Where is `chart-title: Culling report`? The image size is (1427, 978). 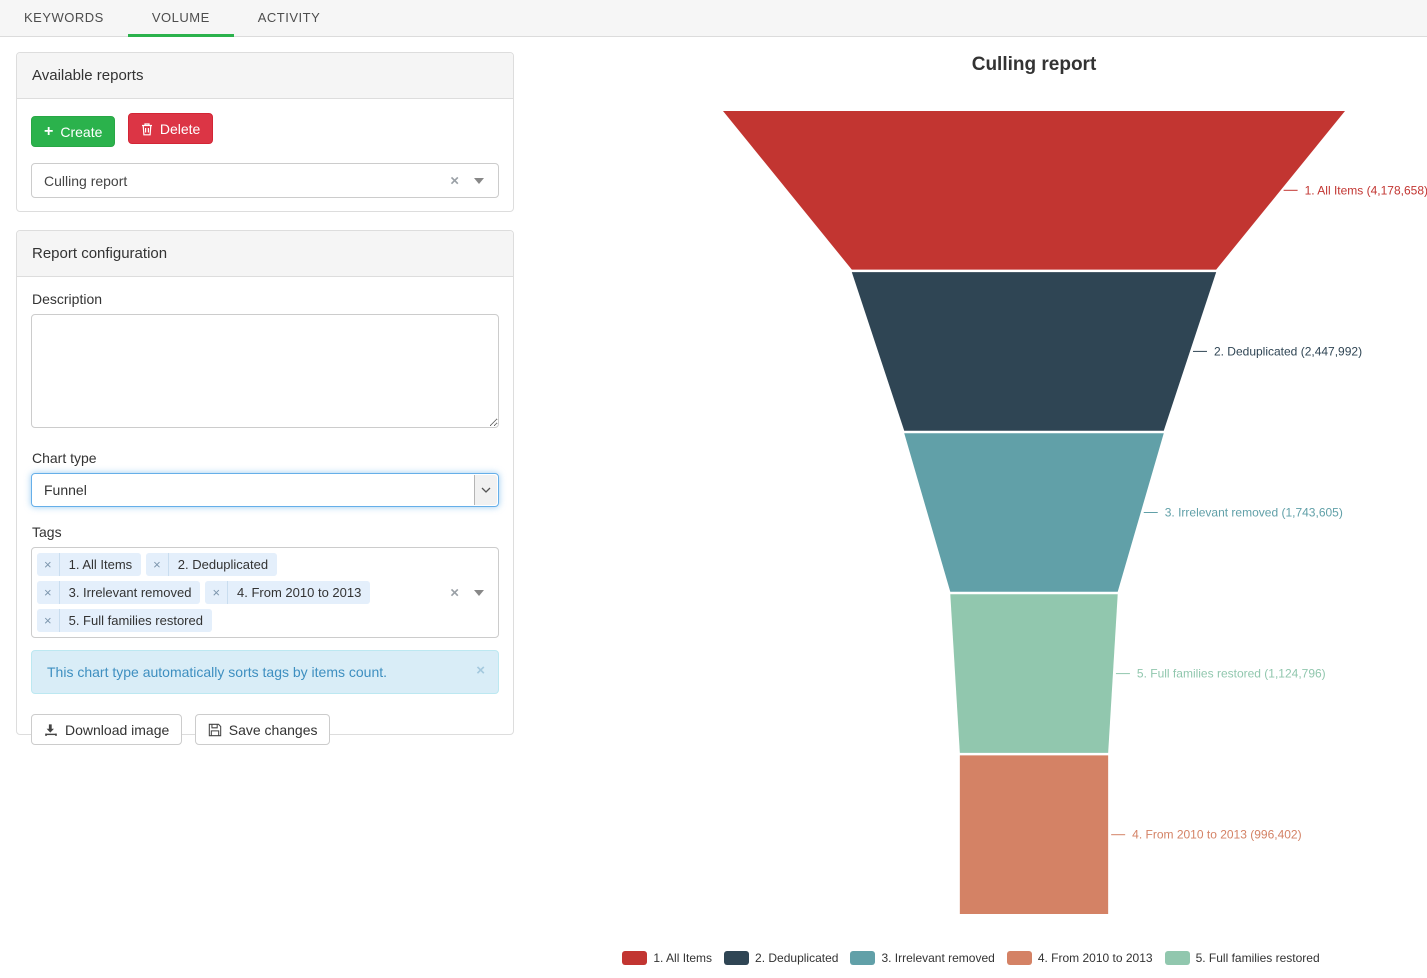 chart-title: Culling report is located at coordinates (1034, 64).